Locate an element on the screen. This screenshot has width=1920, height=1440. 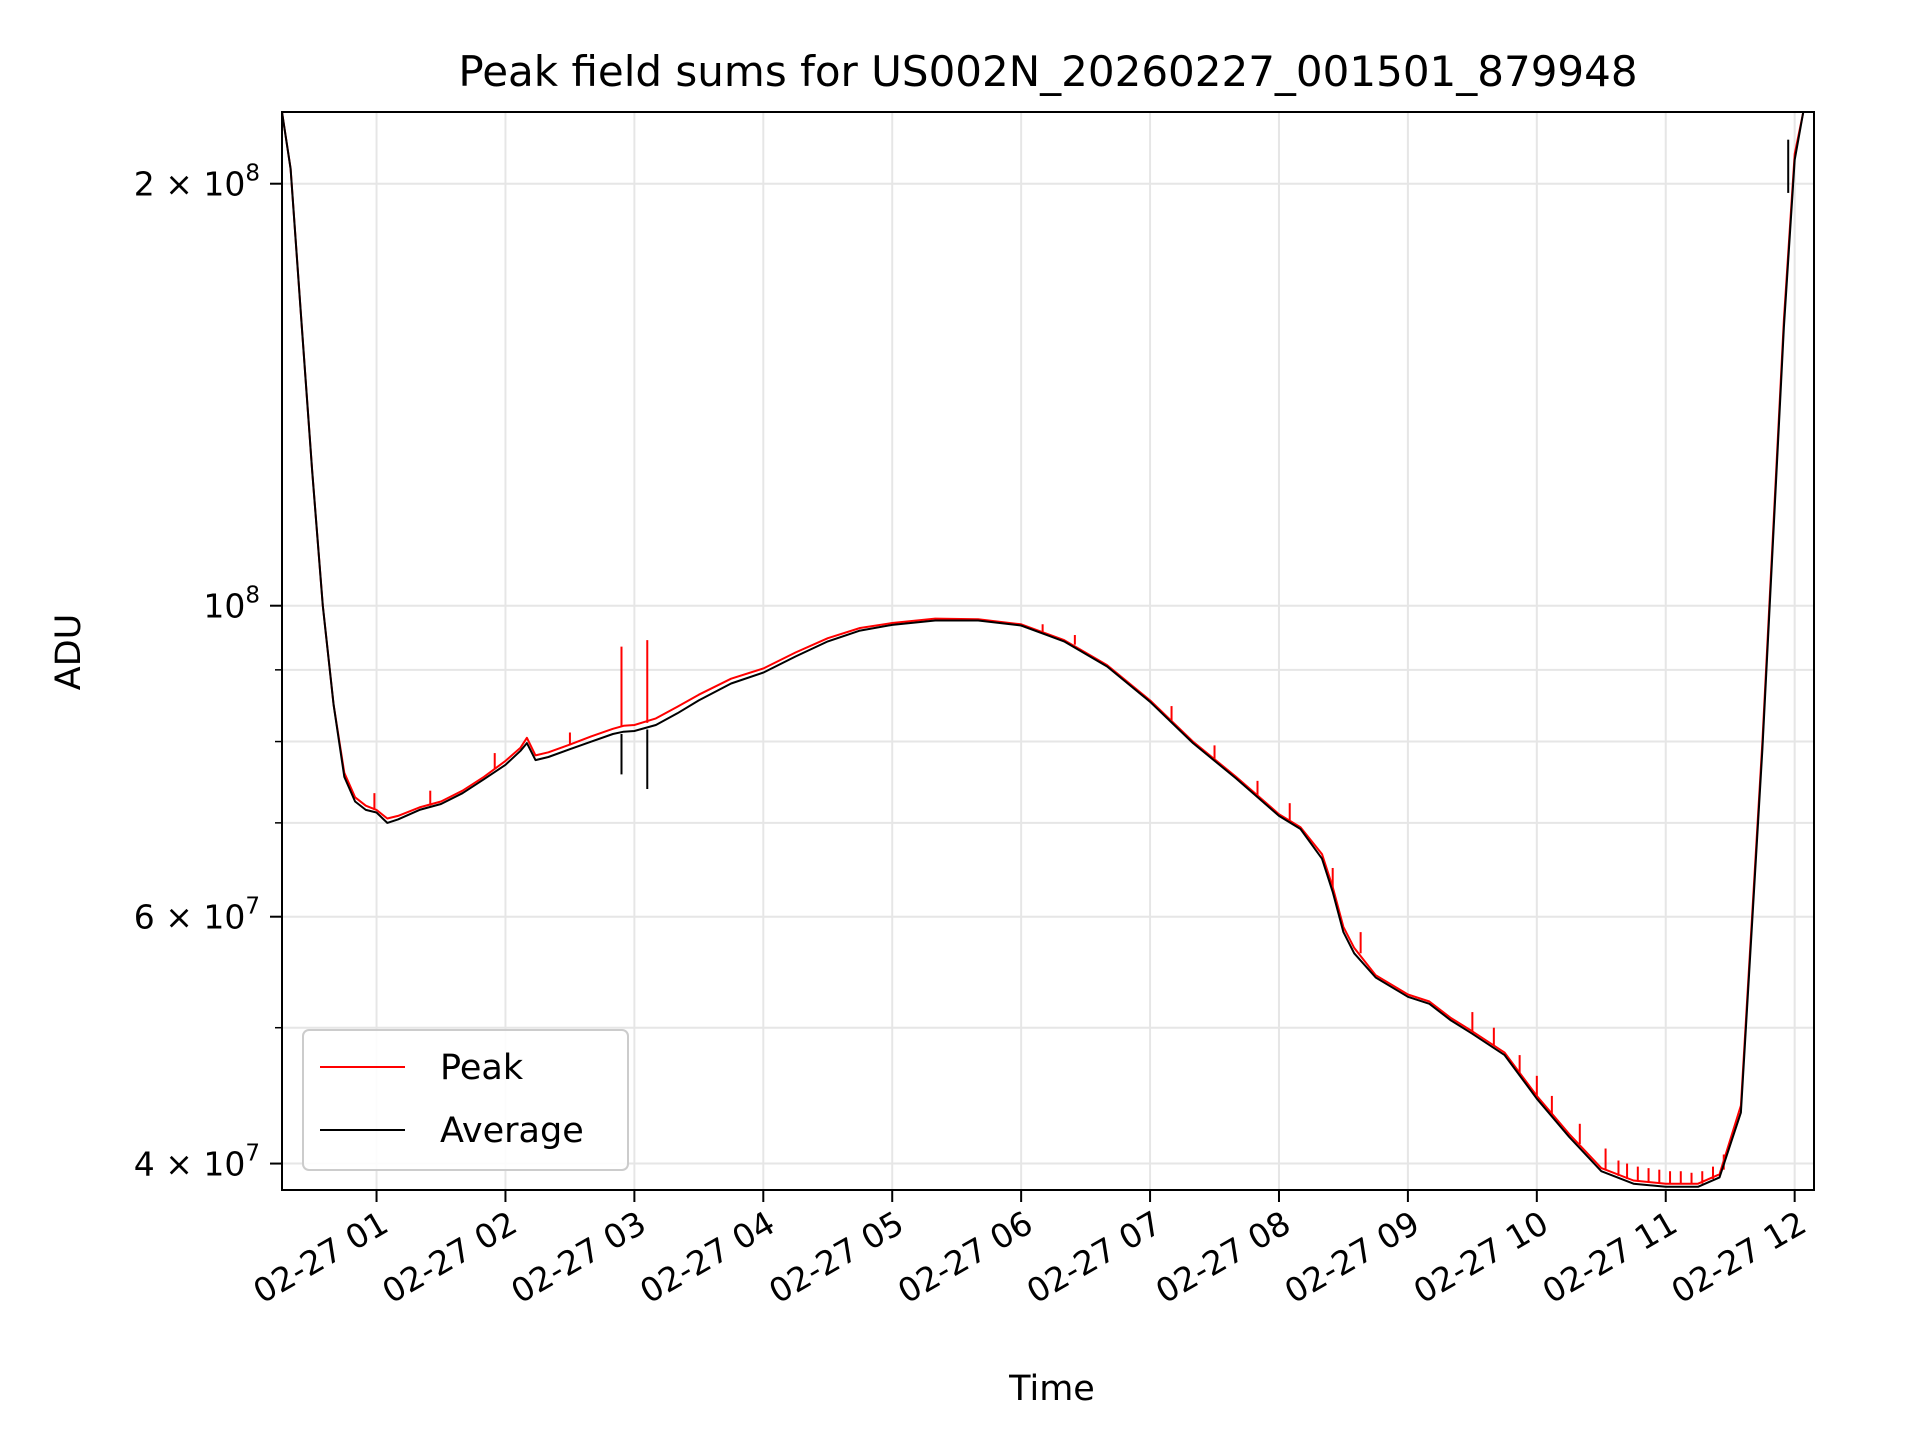
legend-box is located at coordinates (465, 1100).